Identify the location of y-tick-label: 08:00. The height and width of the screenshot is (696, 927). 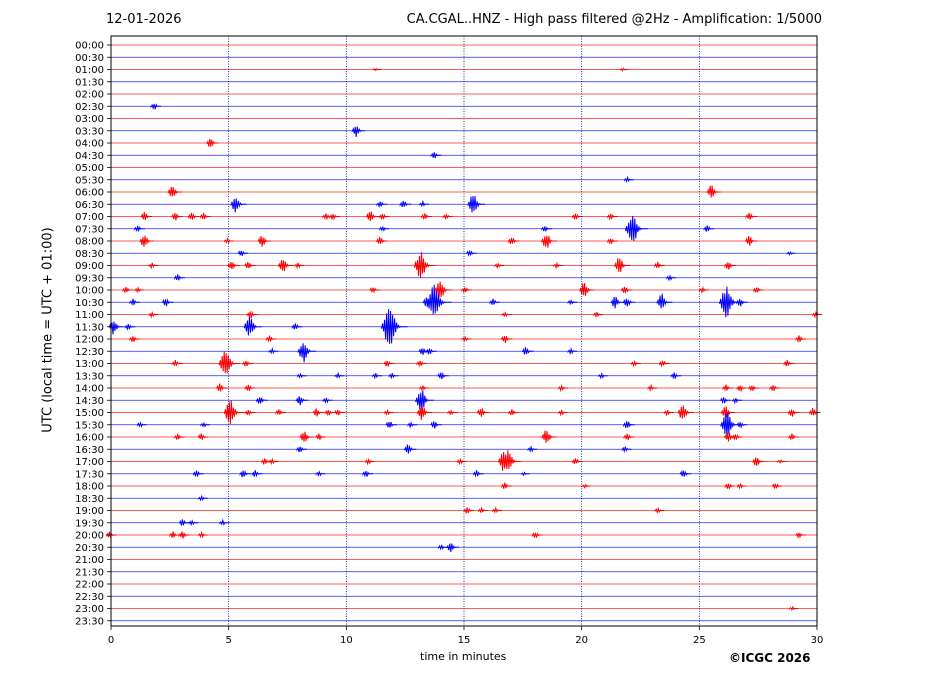
(89, 242).